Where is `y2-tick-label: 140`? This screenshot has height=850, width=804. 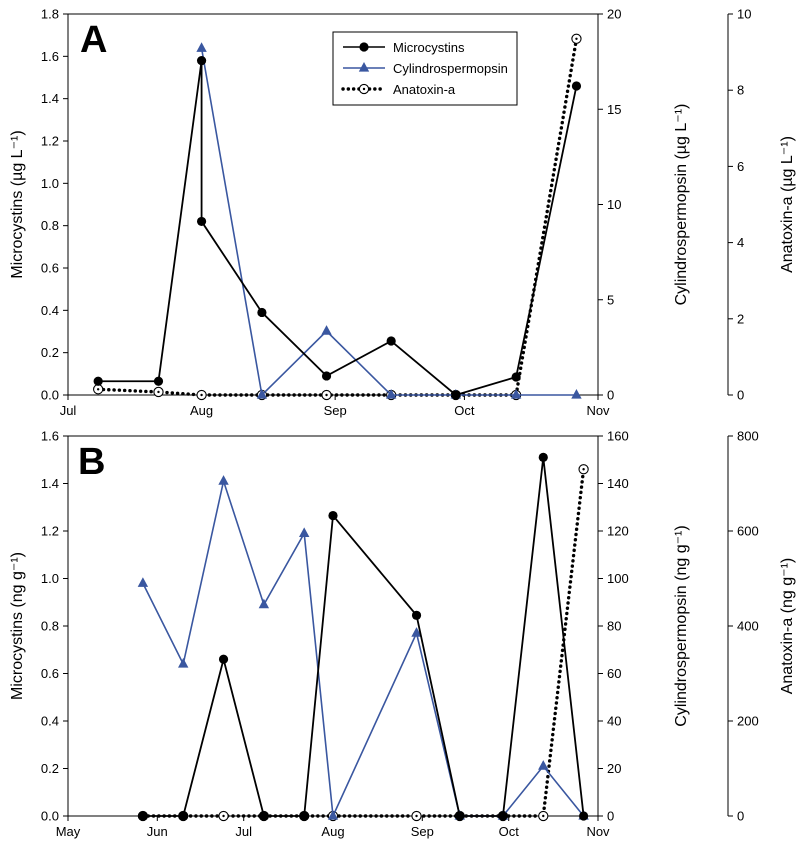 y2-tick-label: 140 is located at coordinates (618, 483).